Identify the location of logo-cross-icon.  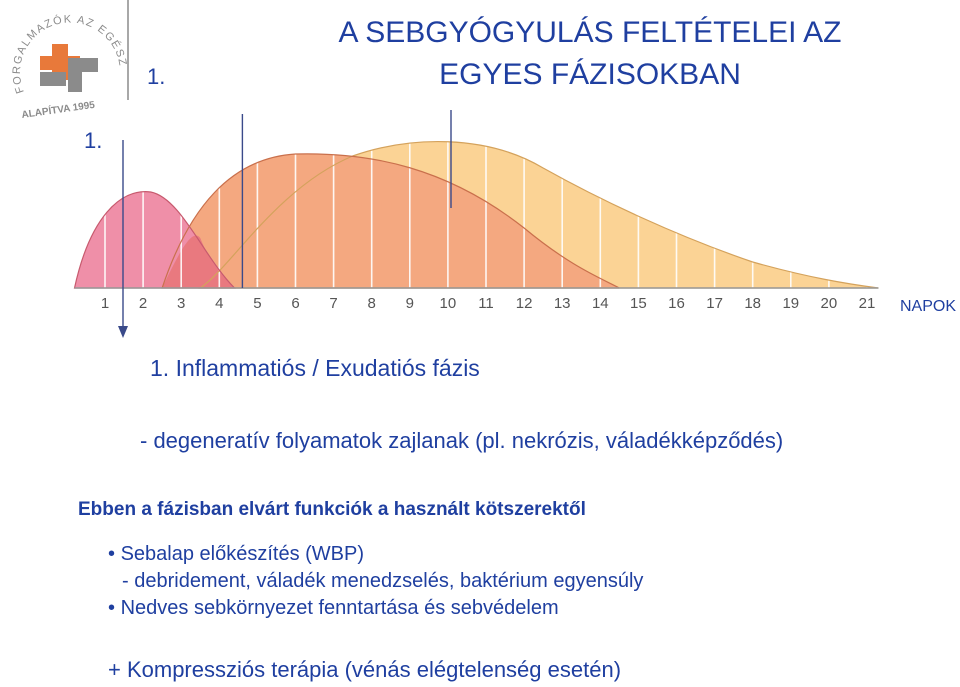
(69, 68).